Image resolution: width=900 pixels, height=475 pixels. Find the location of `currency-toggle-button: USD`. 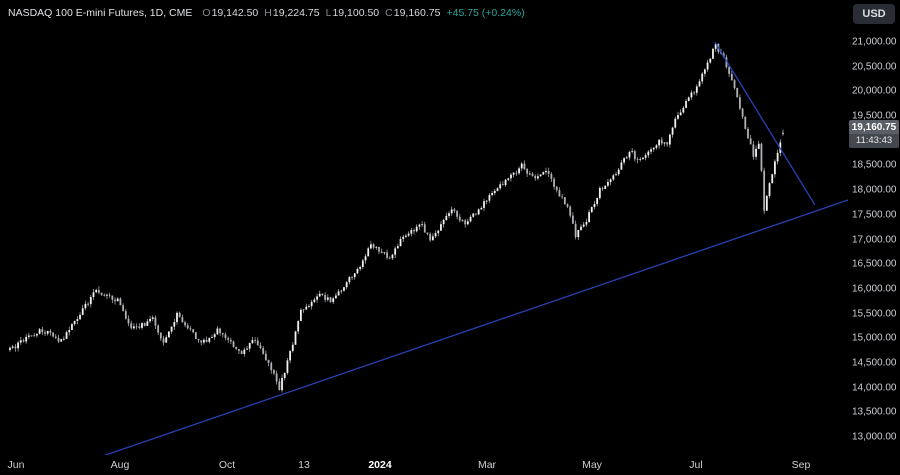

currency-toggle-button: USD is located at coordinates (874, 14).